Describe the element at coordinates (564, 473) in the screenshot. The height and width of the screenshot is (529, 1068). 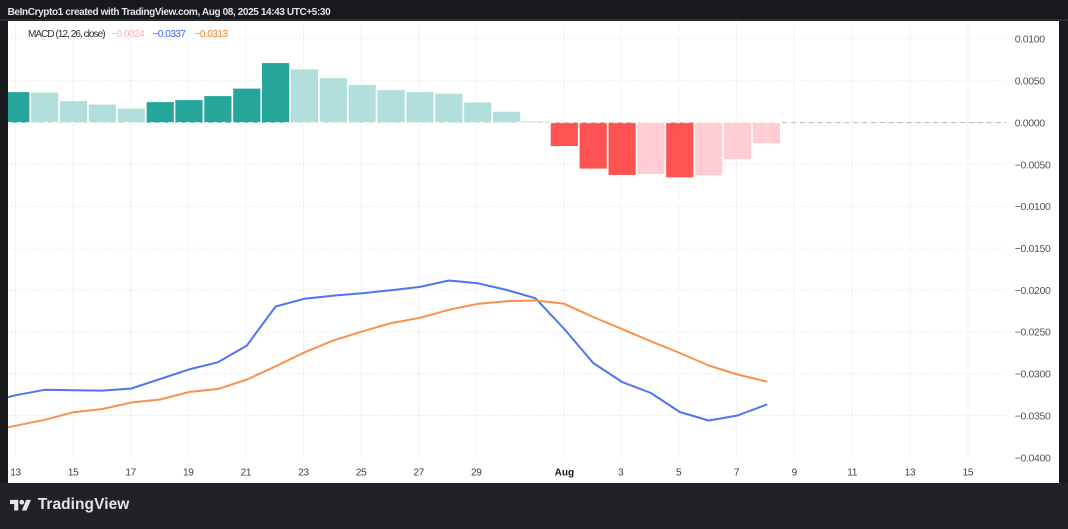
I see `svg-text: Aug` at that location.